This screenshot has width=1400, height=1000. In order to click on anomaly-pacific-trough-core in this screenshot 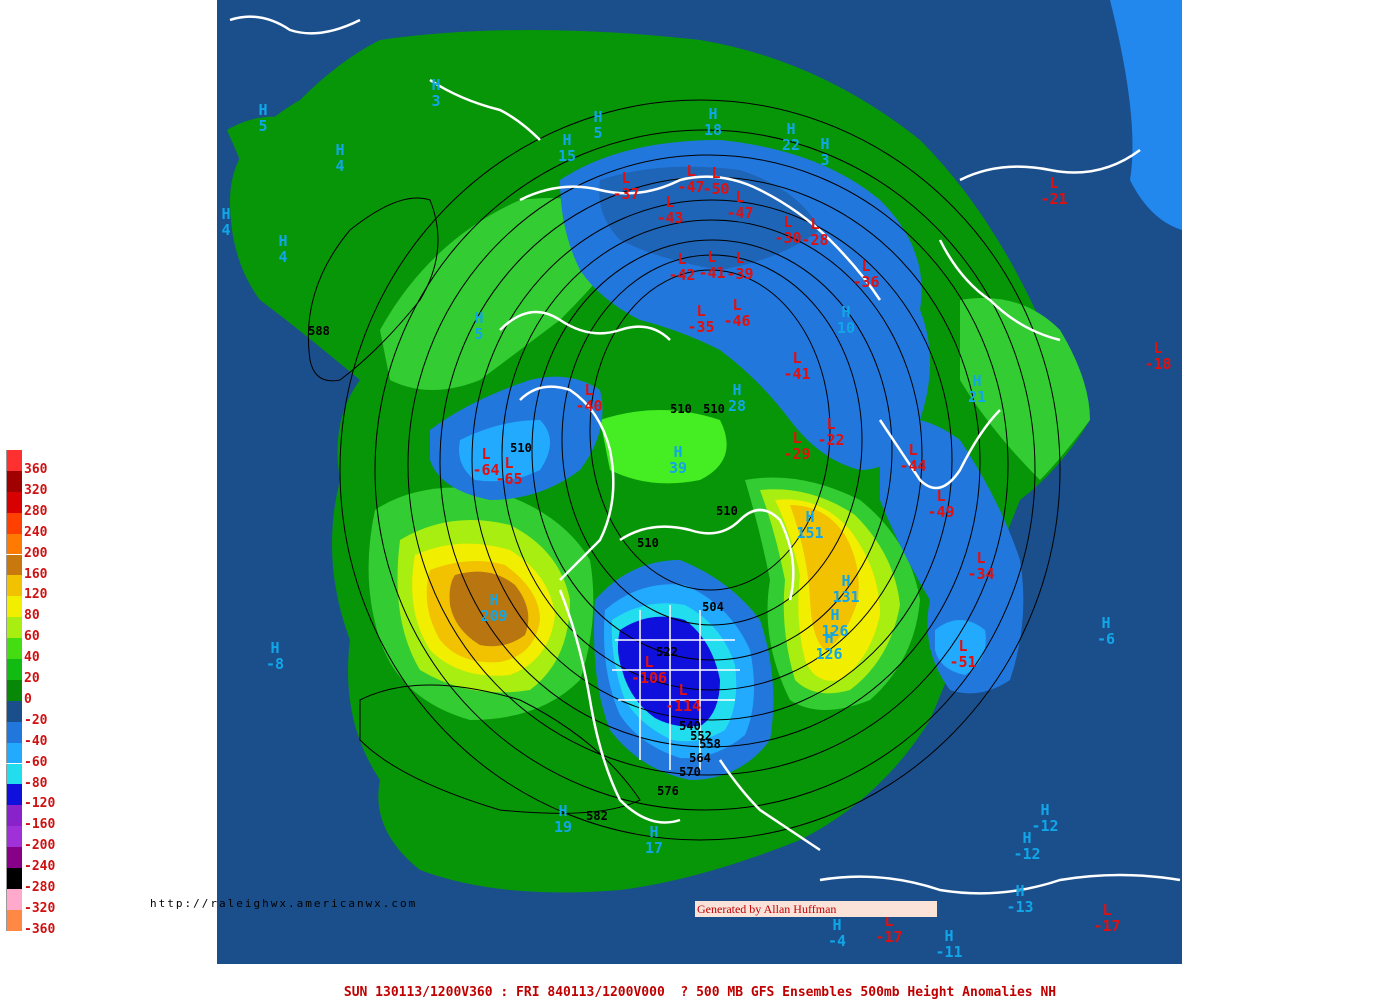, I will do `click(504, 451)`.